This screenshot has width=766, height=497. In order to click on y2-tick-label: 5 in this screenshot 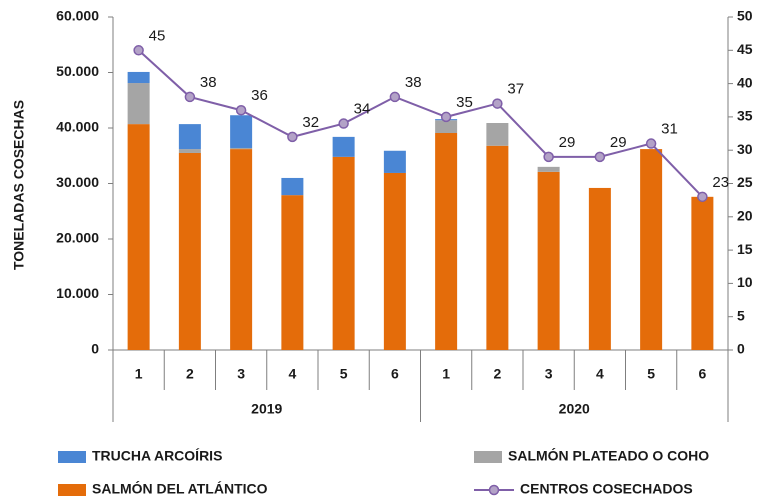, I will do `click(741, 315)`.